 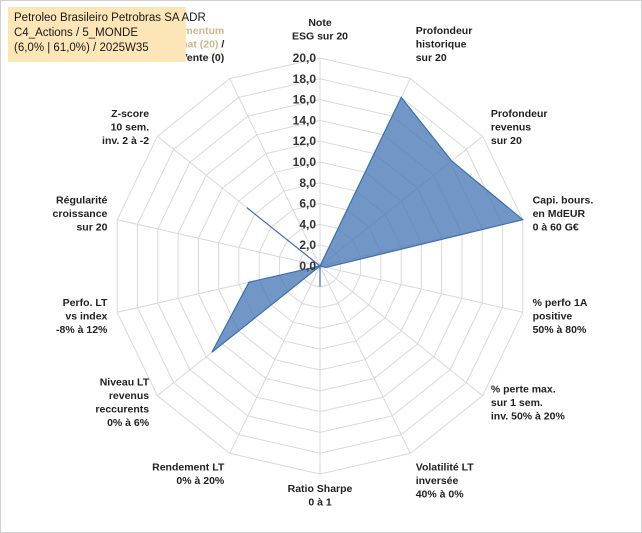 I want to click on axis-label: Note ESG sur 20, so click(x=320, y=30).